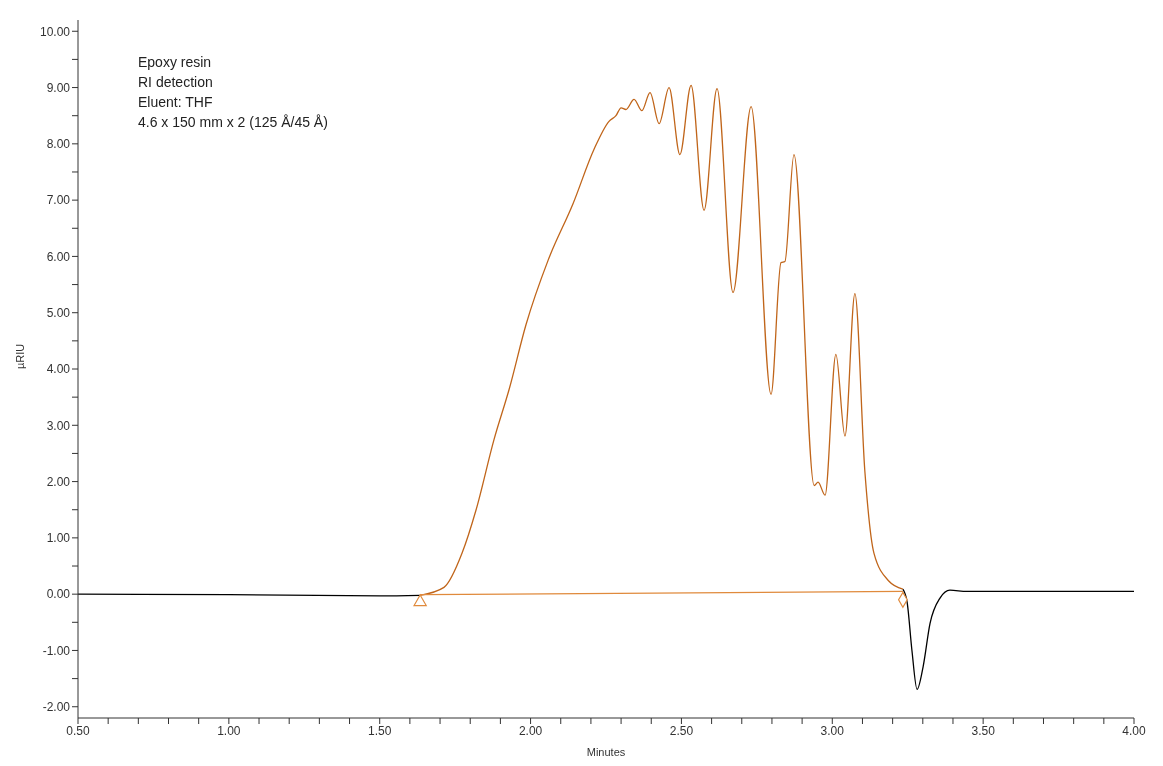 The image size is (1163, 766). I want to click on y-tick-label: 5.00, so click(58, 312).